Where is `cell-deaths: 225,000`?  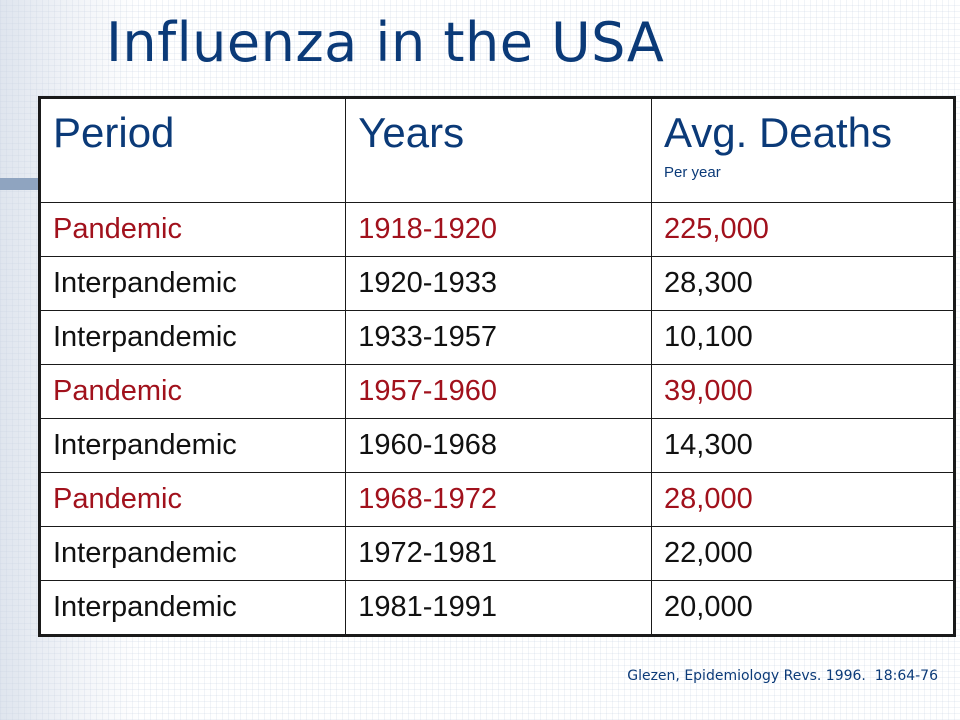
cell-deaths: 225,000 is located at coordinates (803, 229).